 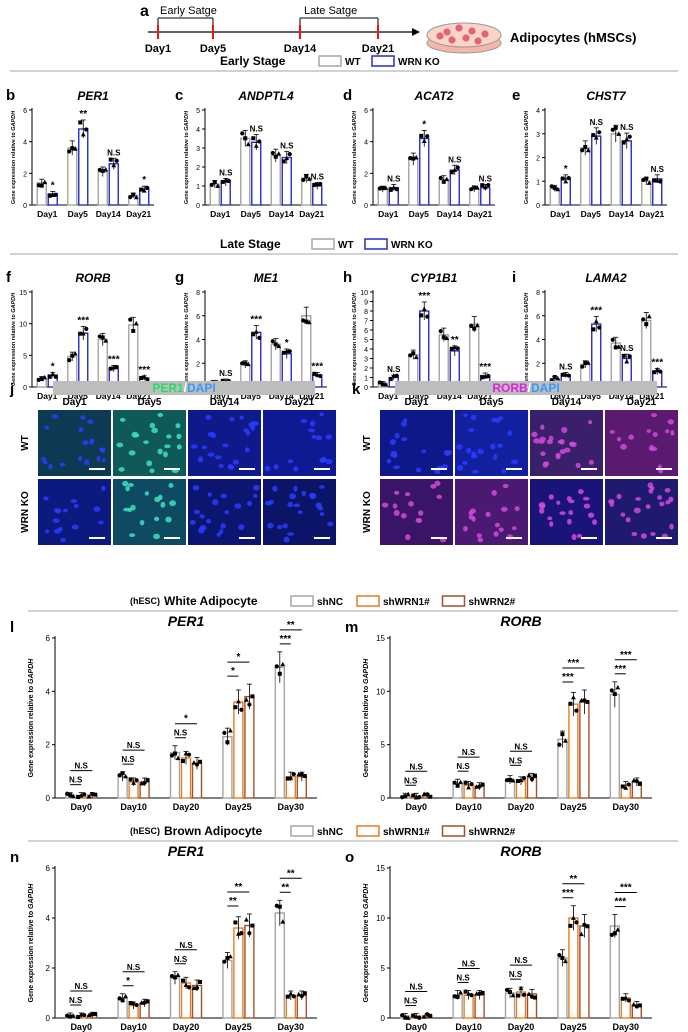 What do you see at coordinates (281, 396) in the screenshot?
I see `x-tick-label: Day14` at bounding box center [281, 396].